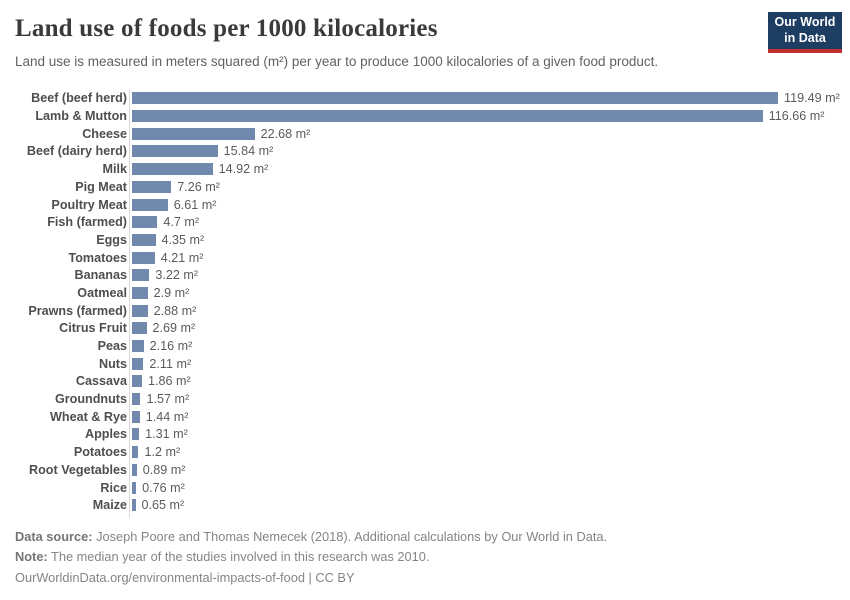 This screenshot has width=850, height=600. Describe the element at coordinates (87, 222) in the screenshot. I see `bar-category-label: Fish (farmed)` at that location.